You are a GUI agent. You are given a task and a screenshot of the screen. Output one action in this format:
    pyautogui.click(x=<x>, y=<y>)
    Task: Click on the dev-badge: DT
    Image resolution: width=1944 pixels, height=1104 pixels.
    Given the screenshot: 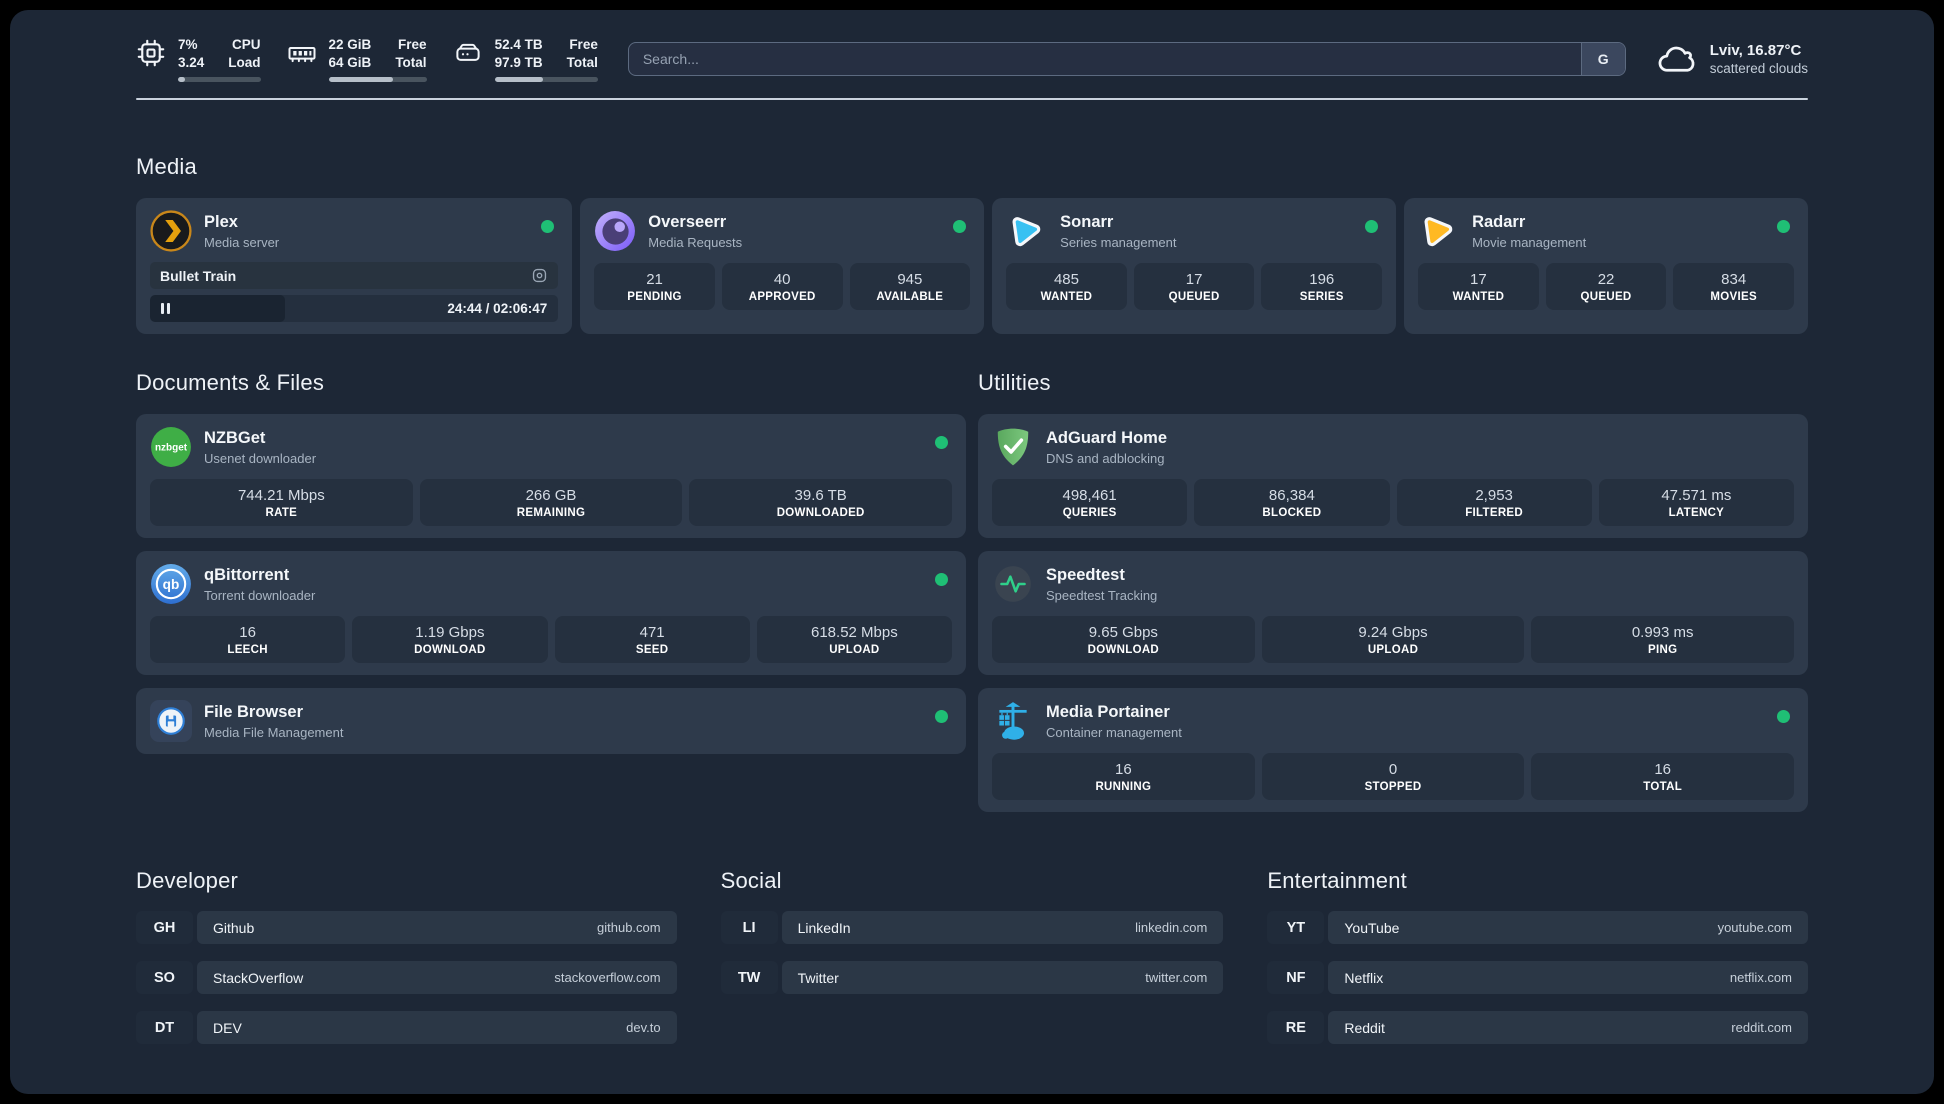 What is the action you would take?
    pyautogui.click(x=164, y=1028)
    